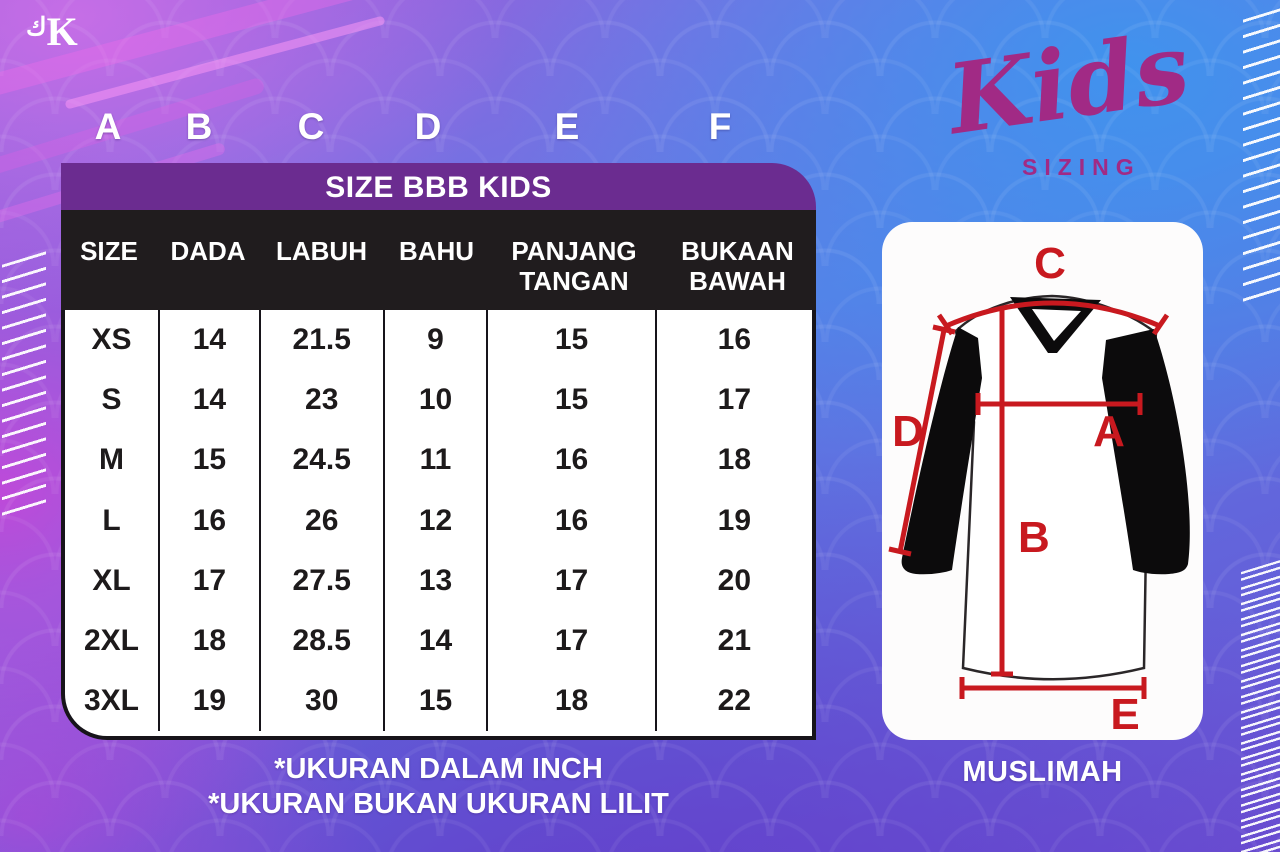  I want to click on measure-c-tick-right, so click(1160, 324).